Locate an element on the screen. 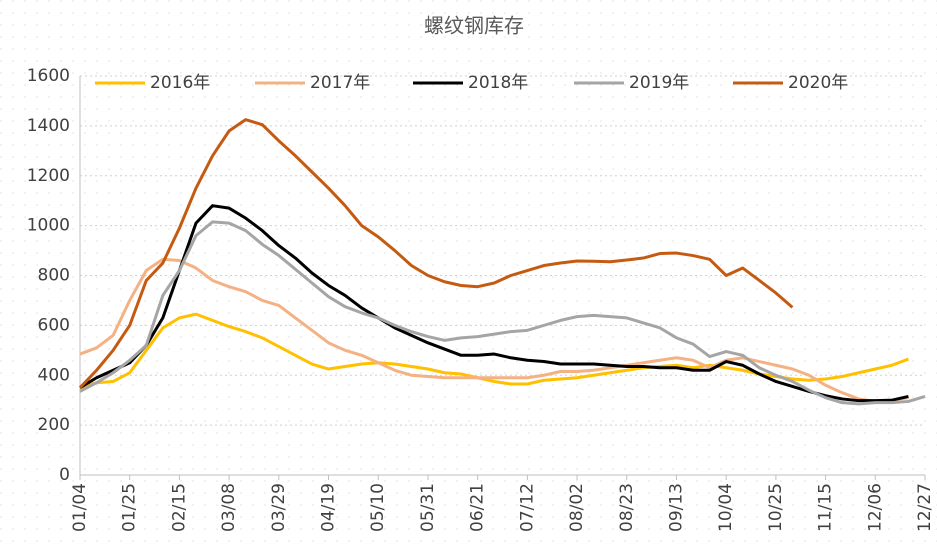 The image size is (937, 549). legend-label: 2016年 is located at coordinates (180, 83).